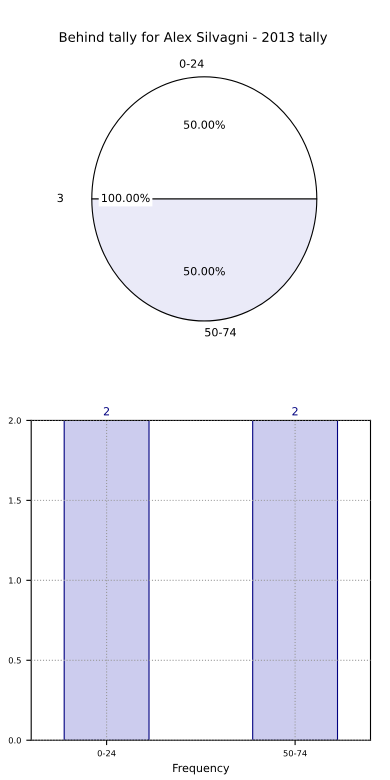 This screenshot has width=390, height=780. What do you see at coordinates (201, 769) in the screenshot?
I see `x-axis-title: Frequency` at bounding box center [201, 769].